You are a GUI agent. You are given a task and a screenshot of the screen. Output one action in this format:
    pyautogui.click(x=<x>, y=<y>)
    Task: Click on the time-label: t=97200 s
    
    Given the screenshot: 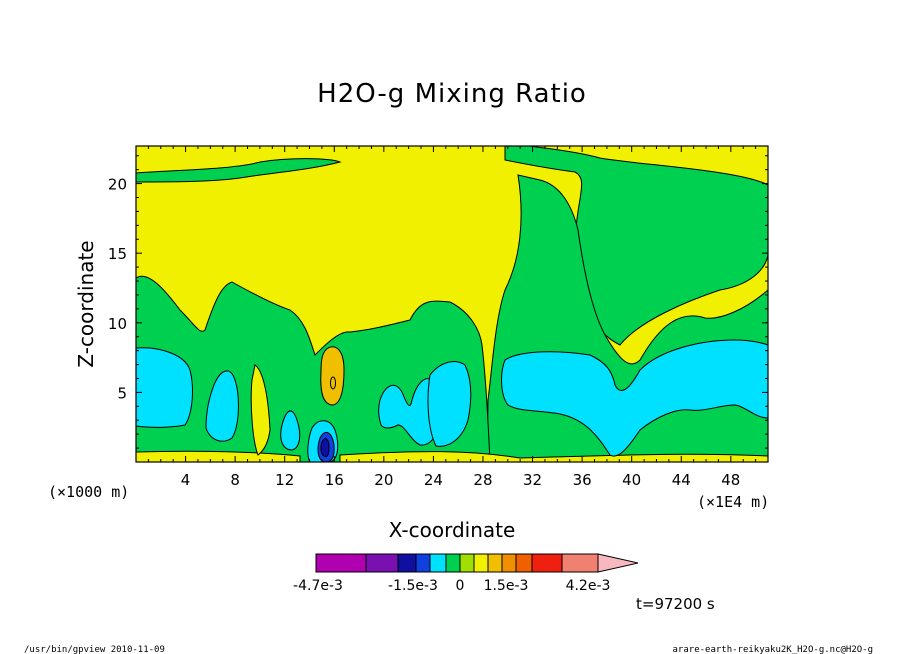 What is the action you would take?
    pyautogui.click(x=675, y=604)
    